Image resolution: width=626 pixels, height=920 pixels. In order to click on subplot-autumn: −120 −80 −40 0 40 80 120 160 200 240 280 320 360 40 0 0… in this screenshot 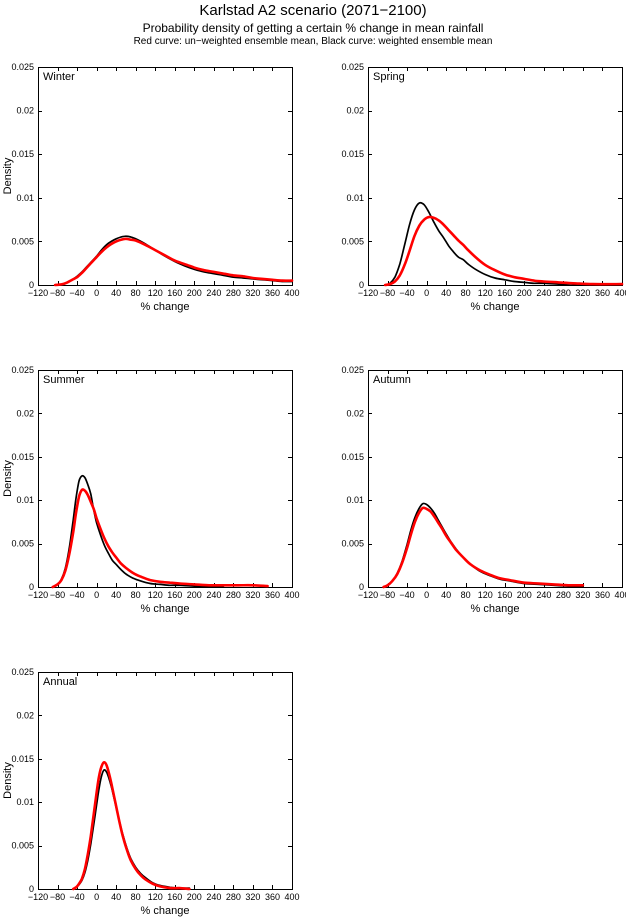, I will do `click(483, 490)`.